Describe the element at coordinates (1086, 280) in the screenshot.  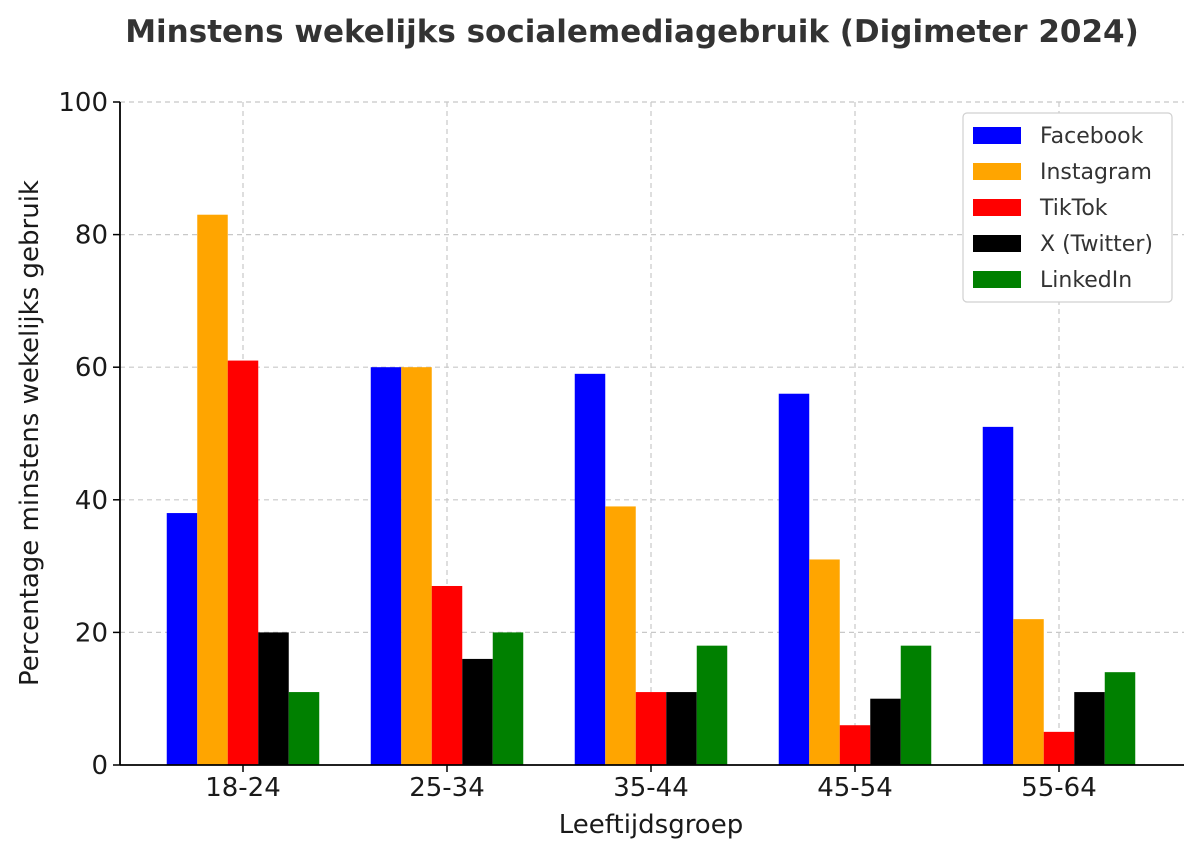
I see `legend-entry-label: LinkedIn` at that location.